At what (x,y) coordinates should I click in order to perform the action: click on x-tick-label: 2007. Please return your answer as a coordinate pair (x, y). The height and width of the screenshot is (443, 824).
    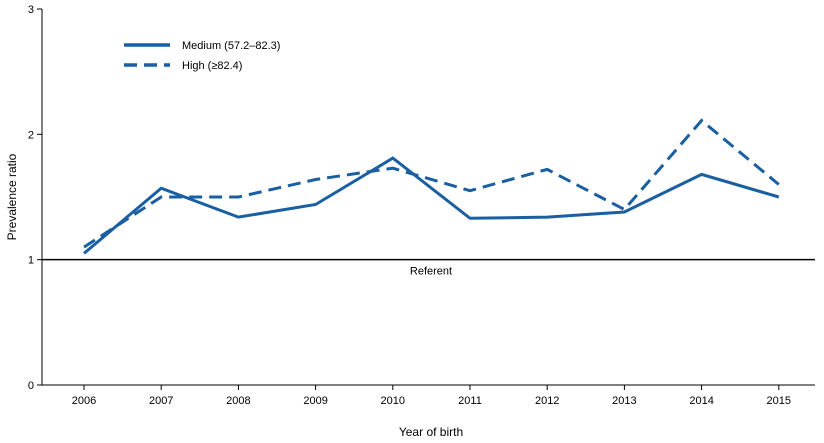
    Looking at the image, I should click on (161, 401).